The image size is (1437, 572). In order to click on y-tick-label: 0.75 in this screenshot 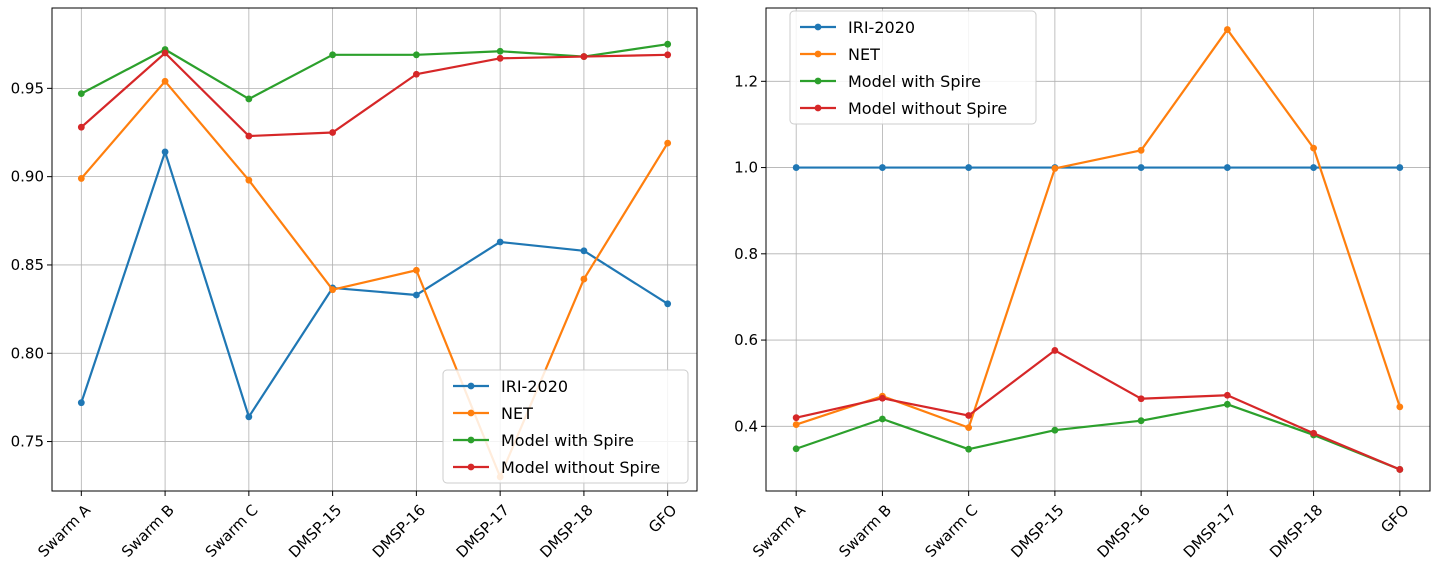, I will do `click(27, 442)`.